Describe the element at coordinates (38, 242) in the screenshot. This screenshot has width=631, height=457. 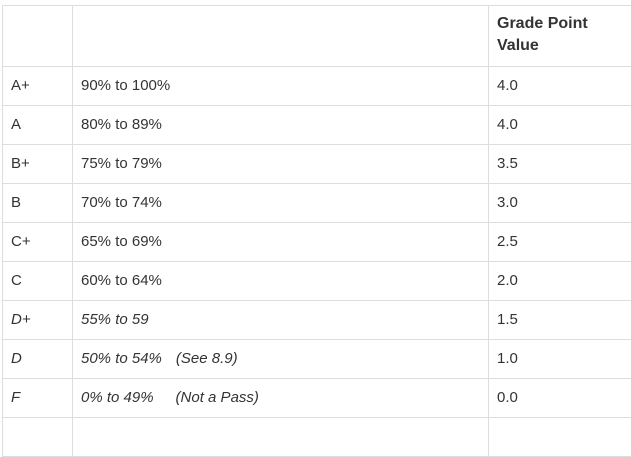
I see `grade-cell: C+` at that location.